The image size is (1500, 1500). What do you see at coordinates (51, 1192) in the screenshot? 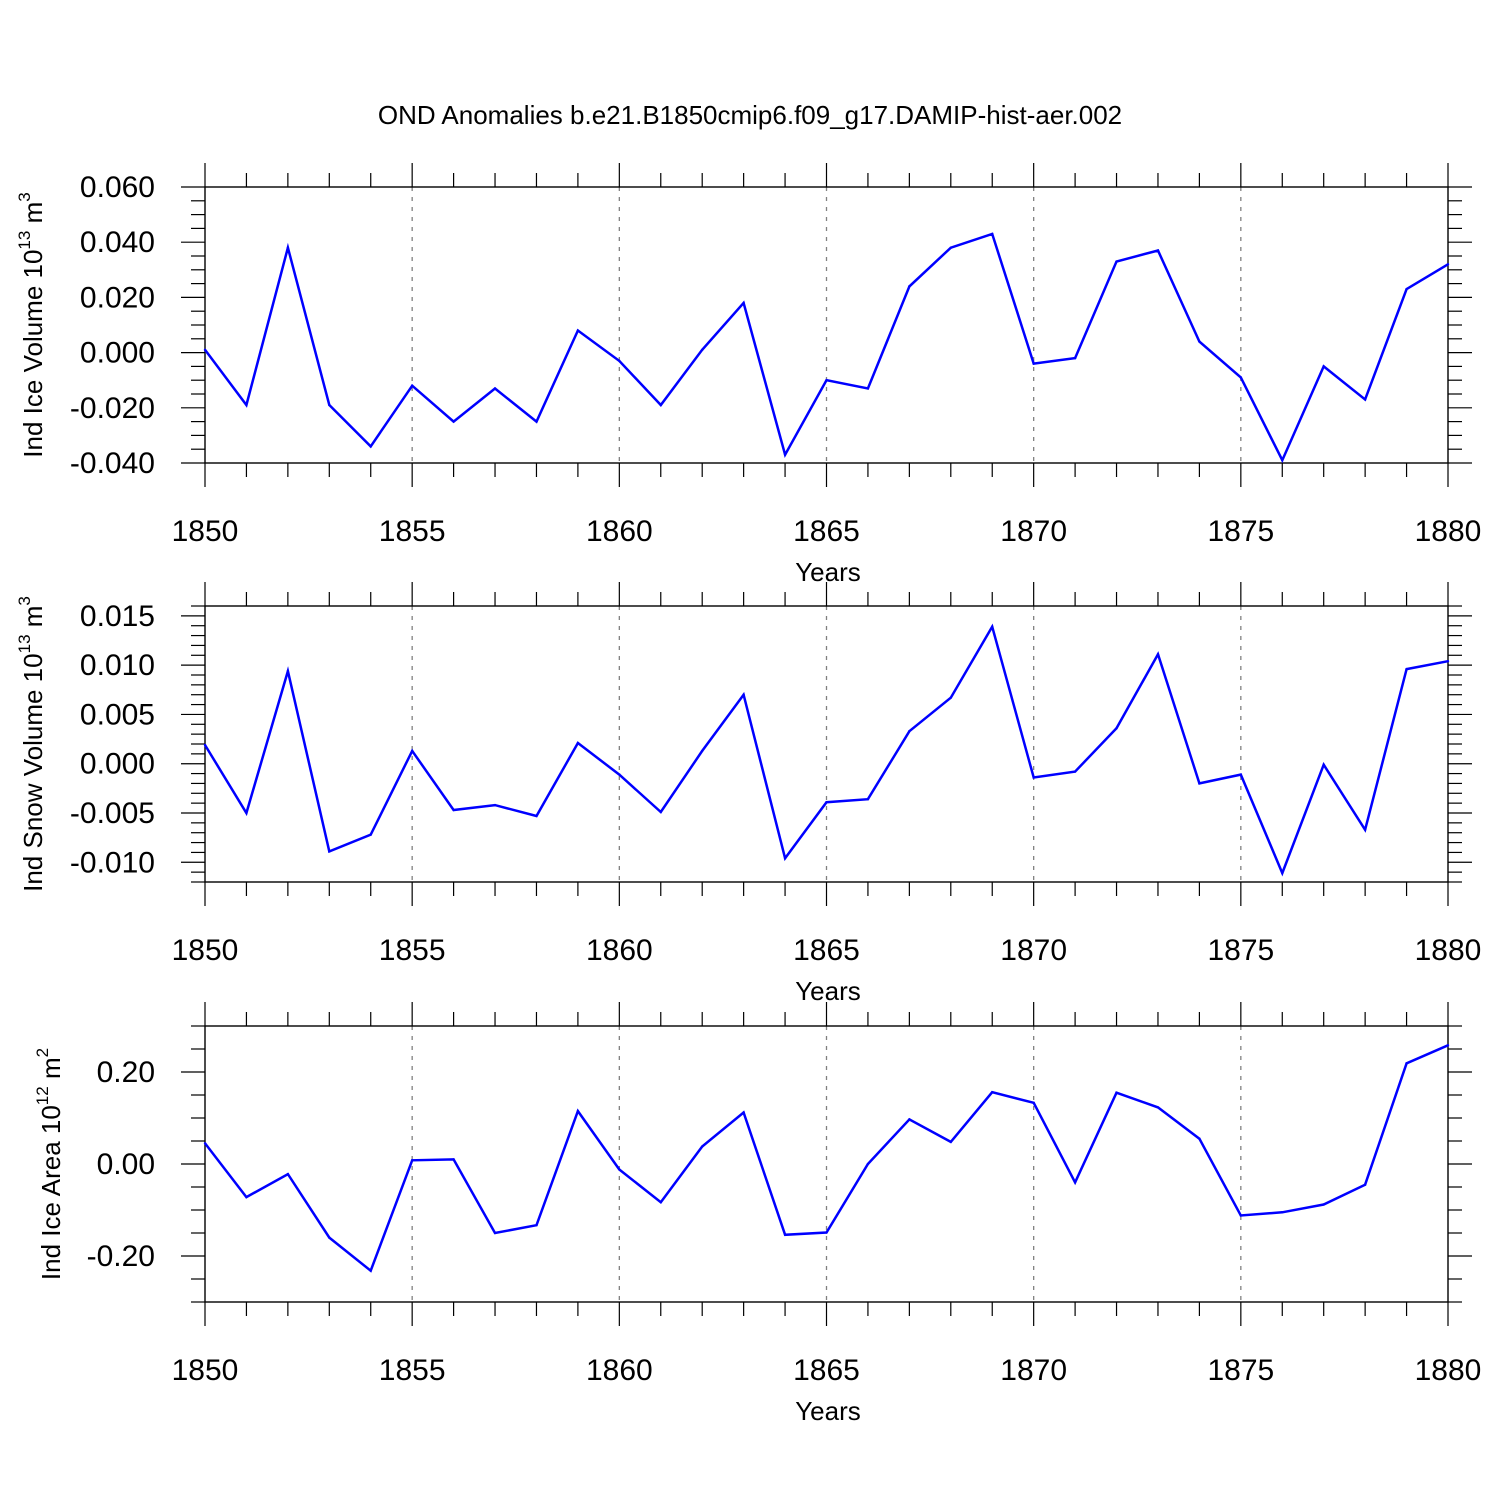
I see `y-axis-title-ylabel: Ind Ice Area 10` at bounding box center [51, 1192].